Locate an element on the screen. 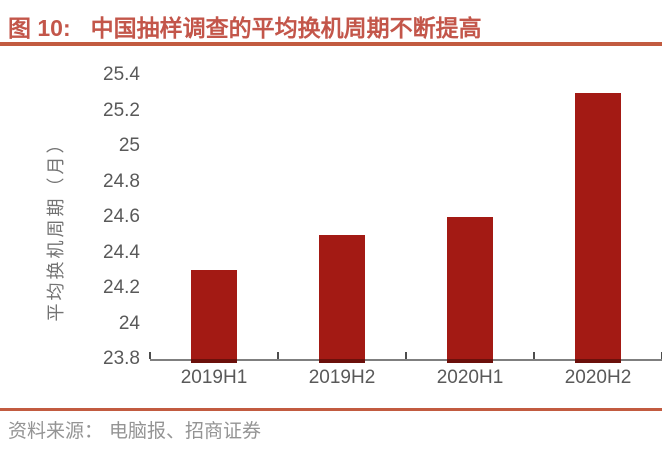  y-tick-label: 24.4 is located at coordinates (121, 252).